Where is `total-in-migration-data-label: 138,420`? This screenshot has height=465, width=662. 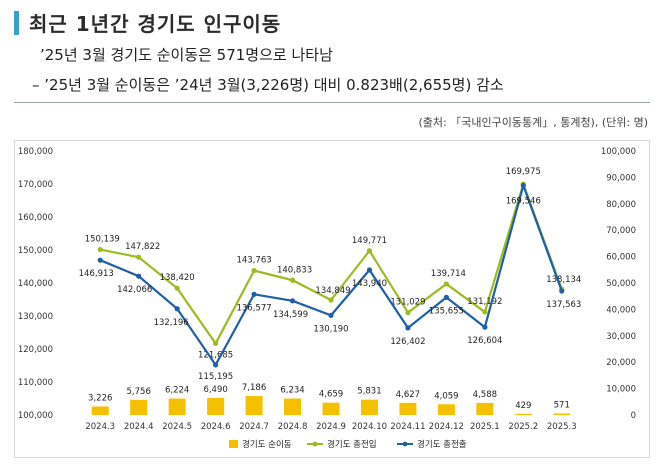 total-in-migration-data-label: 138,420 is located at coordinates (177, 278).